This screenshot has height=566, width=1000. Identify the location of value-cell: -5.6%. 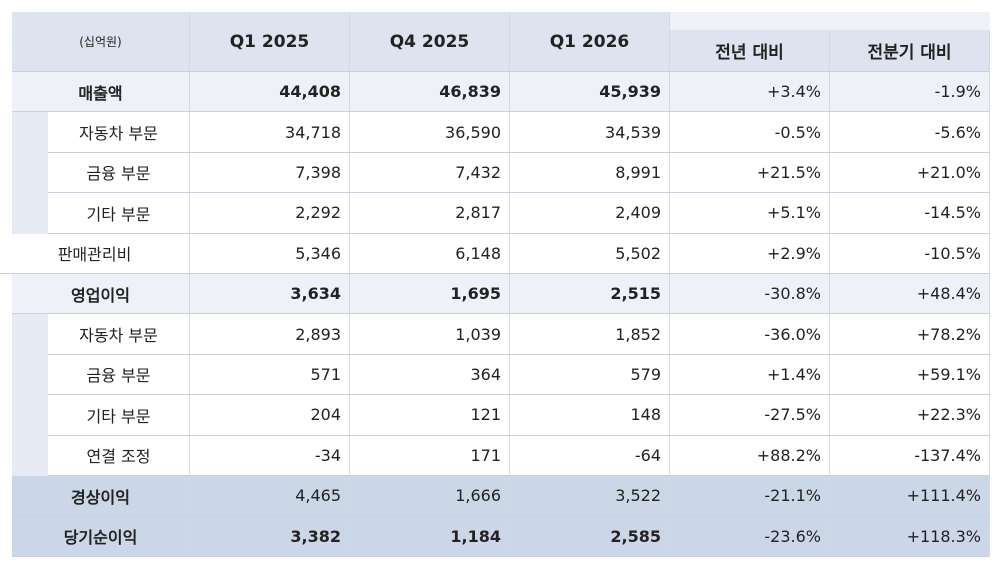
(910, 132).